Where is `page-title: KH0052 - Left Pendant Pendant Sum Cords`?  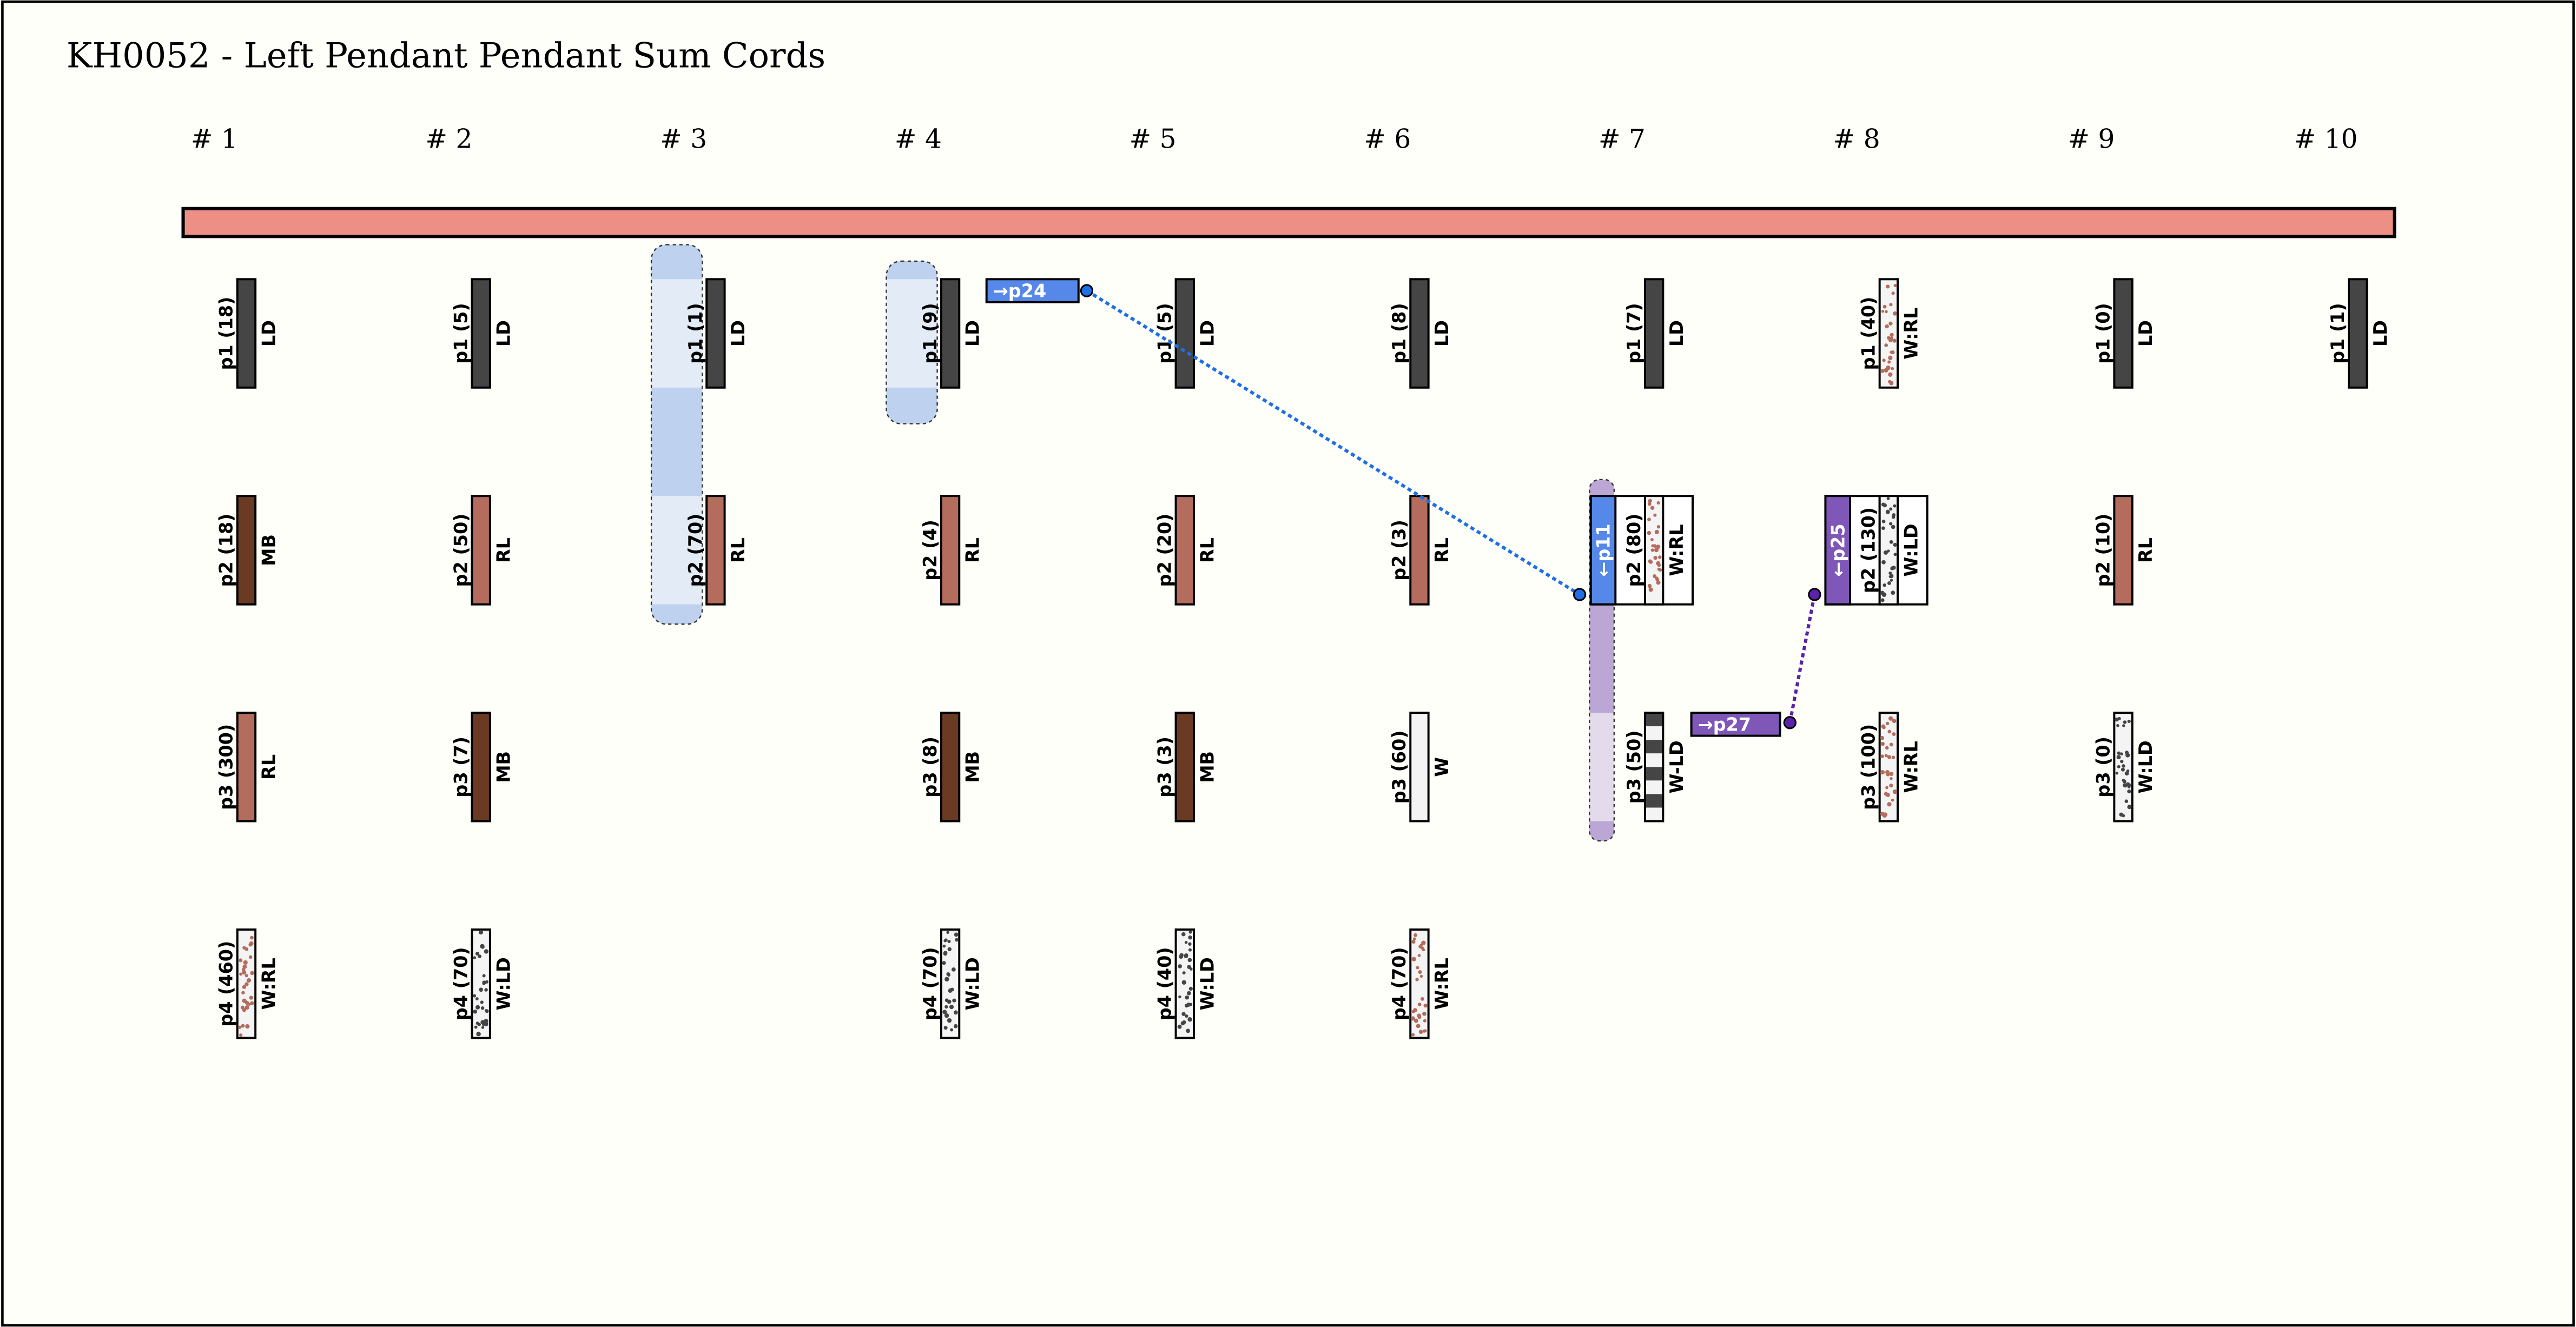 page-title: KH0052 - Left Pendant Pendant Sum Cords is located at coordinates (446, 56).